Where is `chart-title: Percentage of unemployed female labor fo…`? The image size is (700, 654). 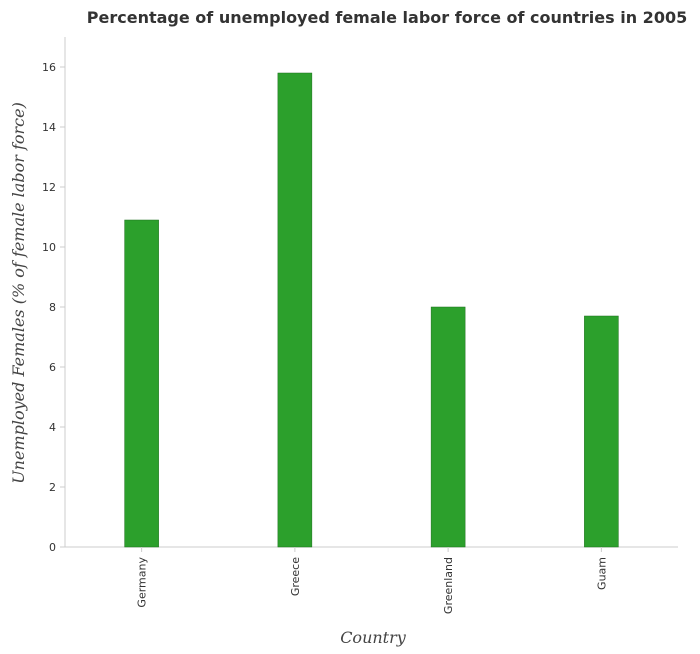
chart-title: Percentage of unemployed female labor fo… is located at coordinates (387, 17).